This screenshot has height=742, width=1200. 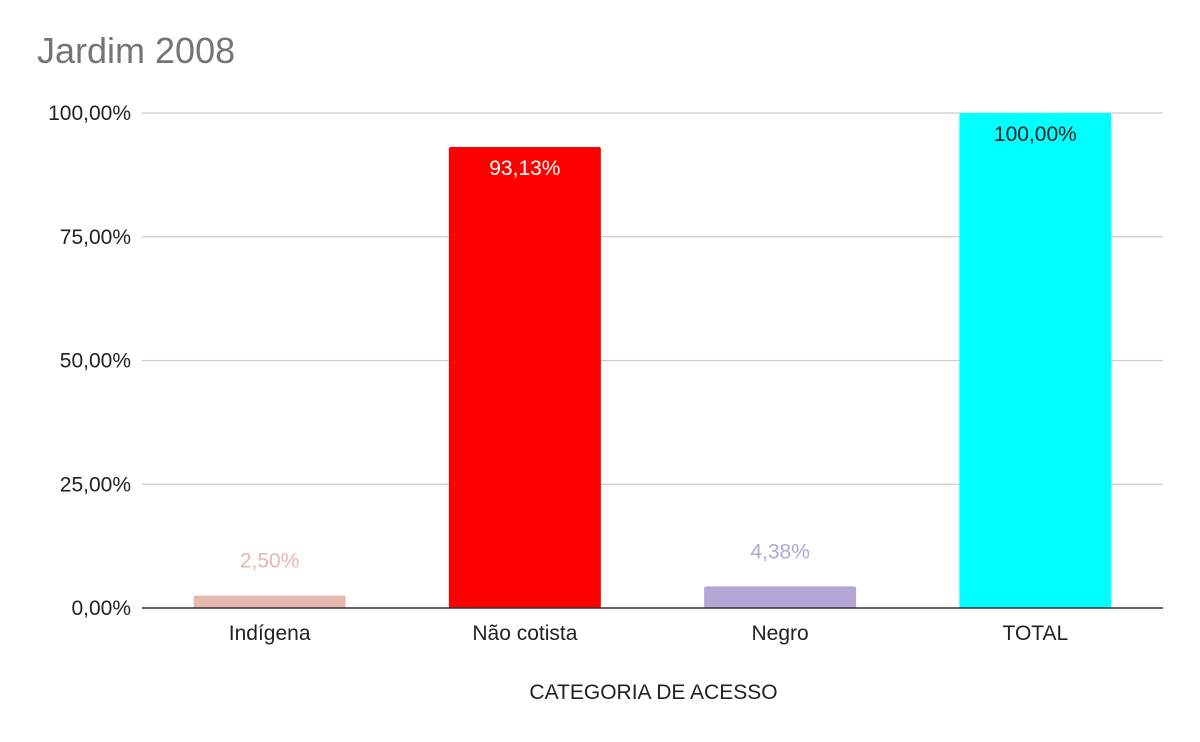 I want to click on x-category-label: Não cotista, so click(x=524, y=633).